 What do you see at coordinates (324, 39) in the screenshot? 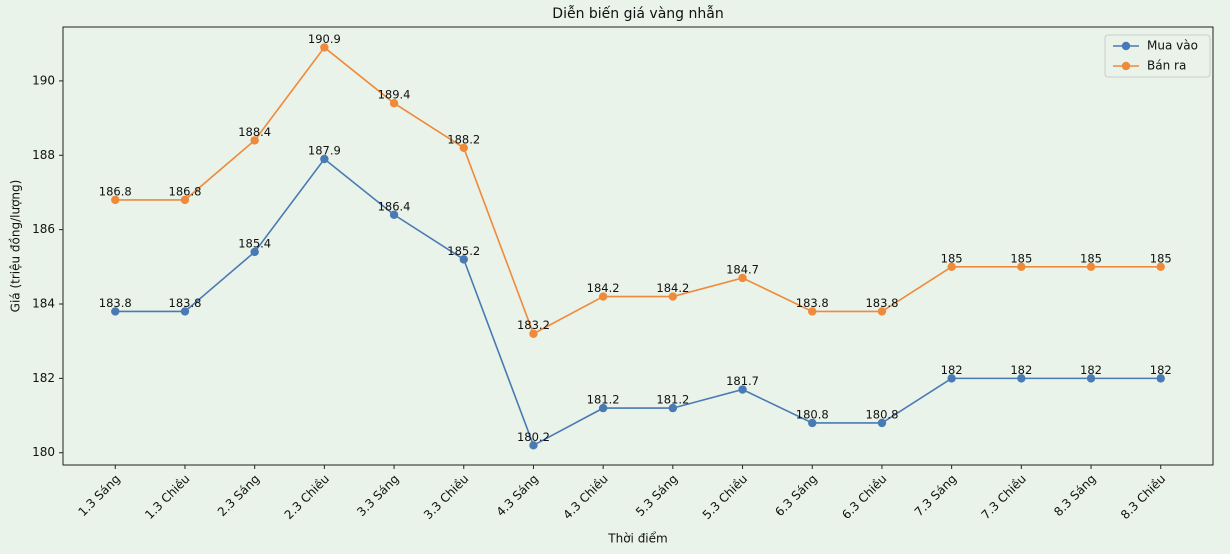
I see `data-label: 190.9` at bounding box center [324, 39].